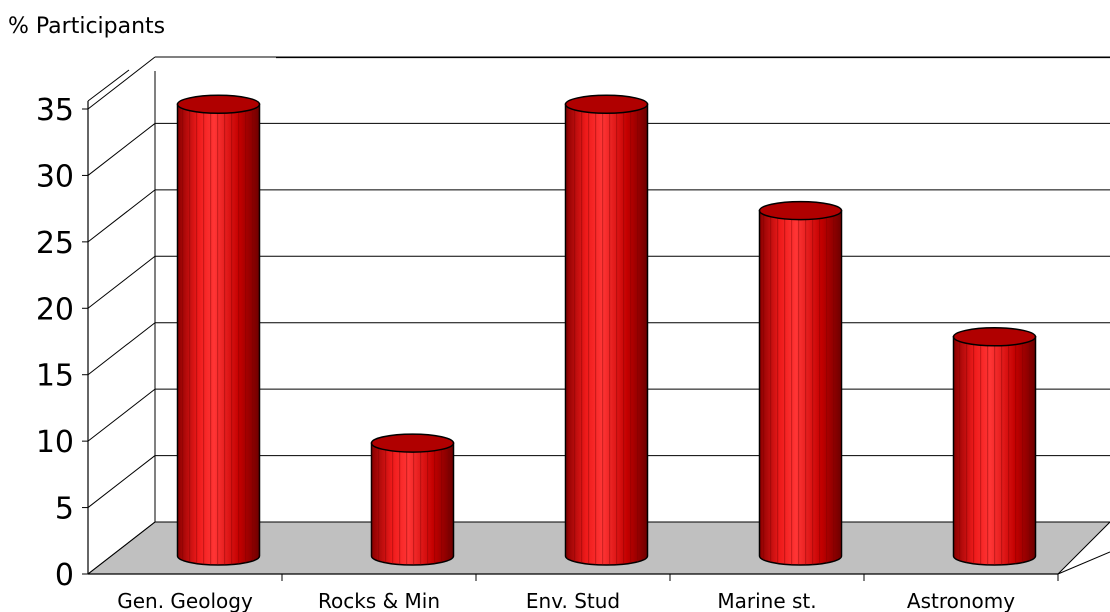  What do you see at coordinates (55, 243) in the screenshot?
I see `y-tick-label: 25` at bounding box center [55, 243].